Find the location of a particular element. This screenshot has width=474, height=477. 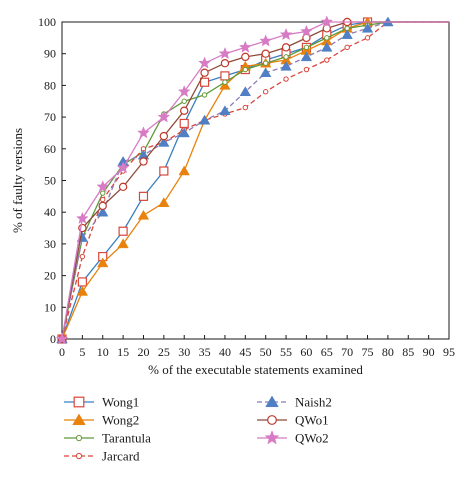

y-tick-label: 50 is located at coordinates (50, 181).